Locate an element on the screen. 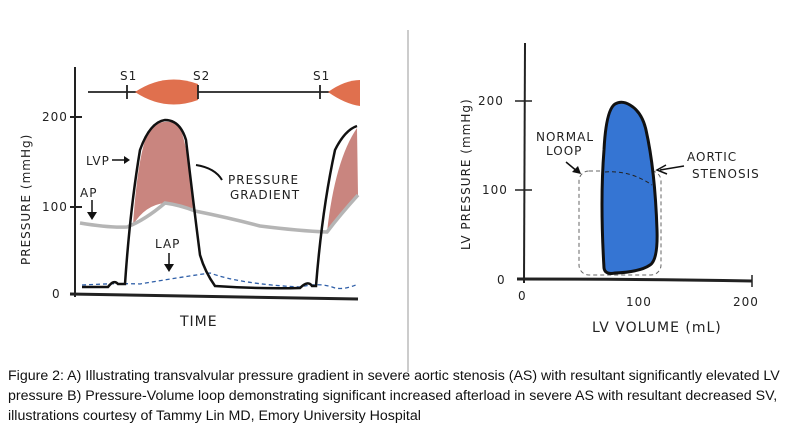  x-tick-label: 0 is located at coordinates (522, 296).